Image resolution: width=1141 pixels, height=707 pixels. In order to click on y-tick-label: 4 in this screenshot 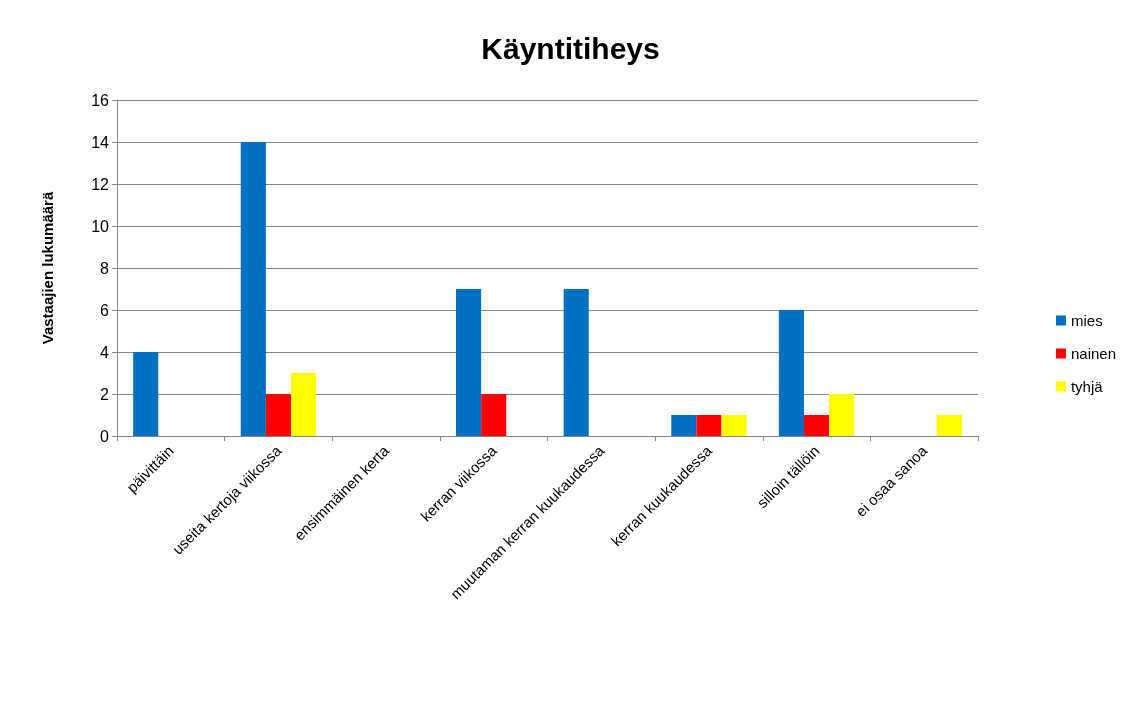, I will do `click(105, 352)`.